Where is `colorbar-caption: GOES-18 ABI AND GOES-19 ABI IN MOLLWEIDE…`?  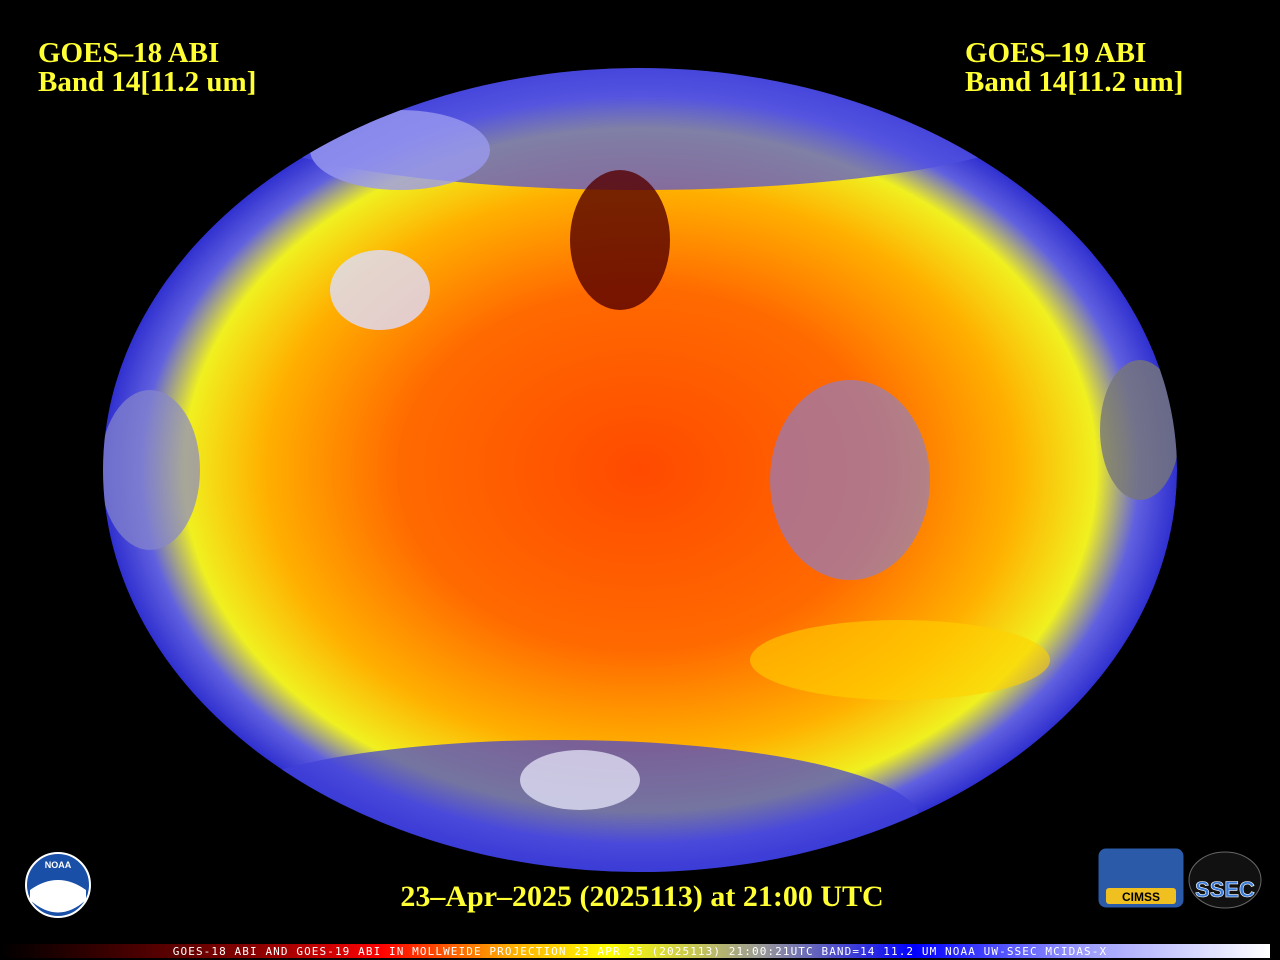 colorbar-caption: GOES-18 ABI AND GOES-19 ABI IN MOLLWEIDE… is located at coordinates (640, 951).